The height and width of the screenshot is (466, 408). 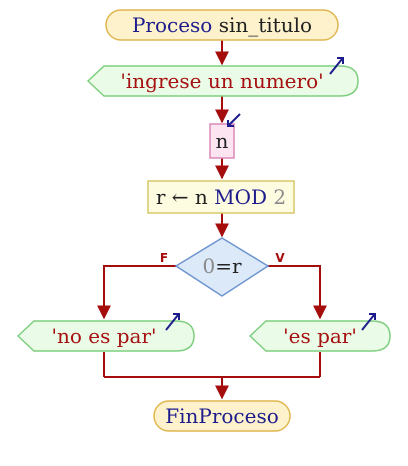 What do you see at coordinates (172, 322) in the screenshot?
I see `output-false-arrow-icon` at bounding box center [172, 322].